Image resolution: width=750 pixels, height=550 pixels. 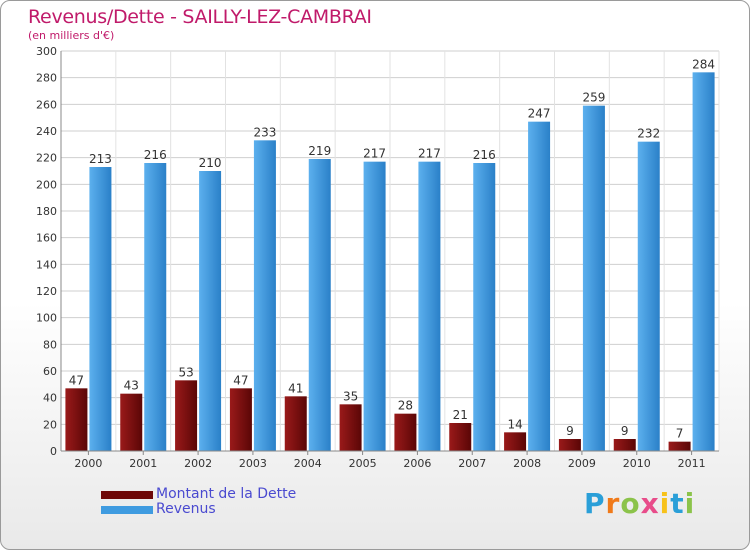 What do you see at coordinates (405, 406) in the screenshot?
I see `data-label-debt: 28` at bounding box center [405, 406].